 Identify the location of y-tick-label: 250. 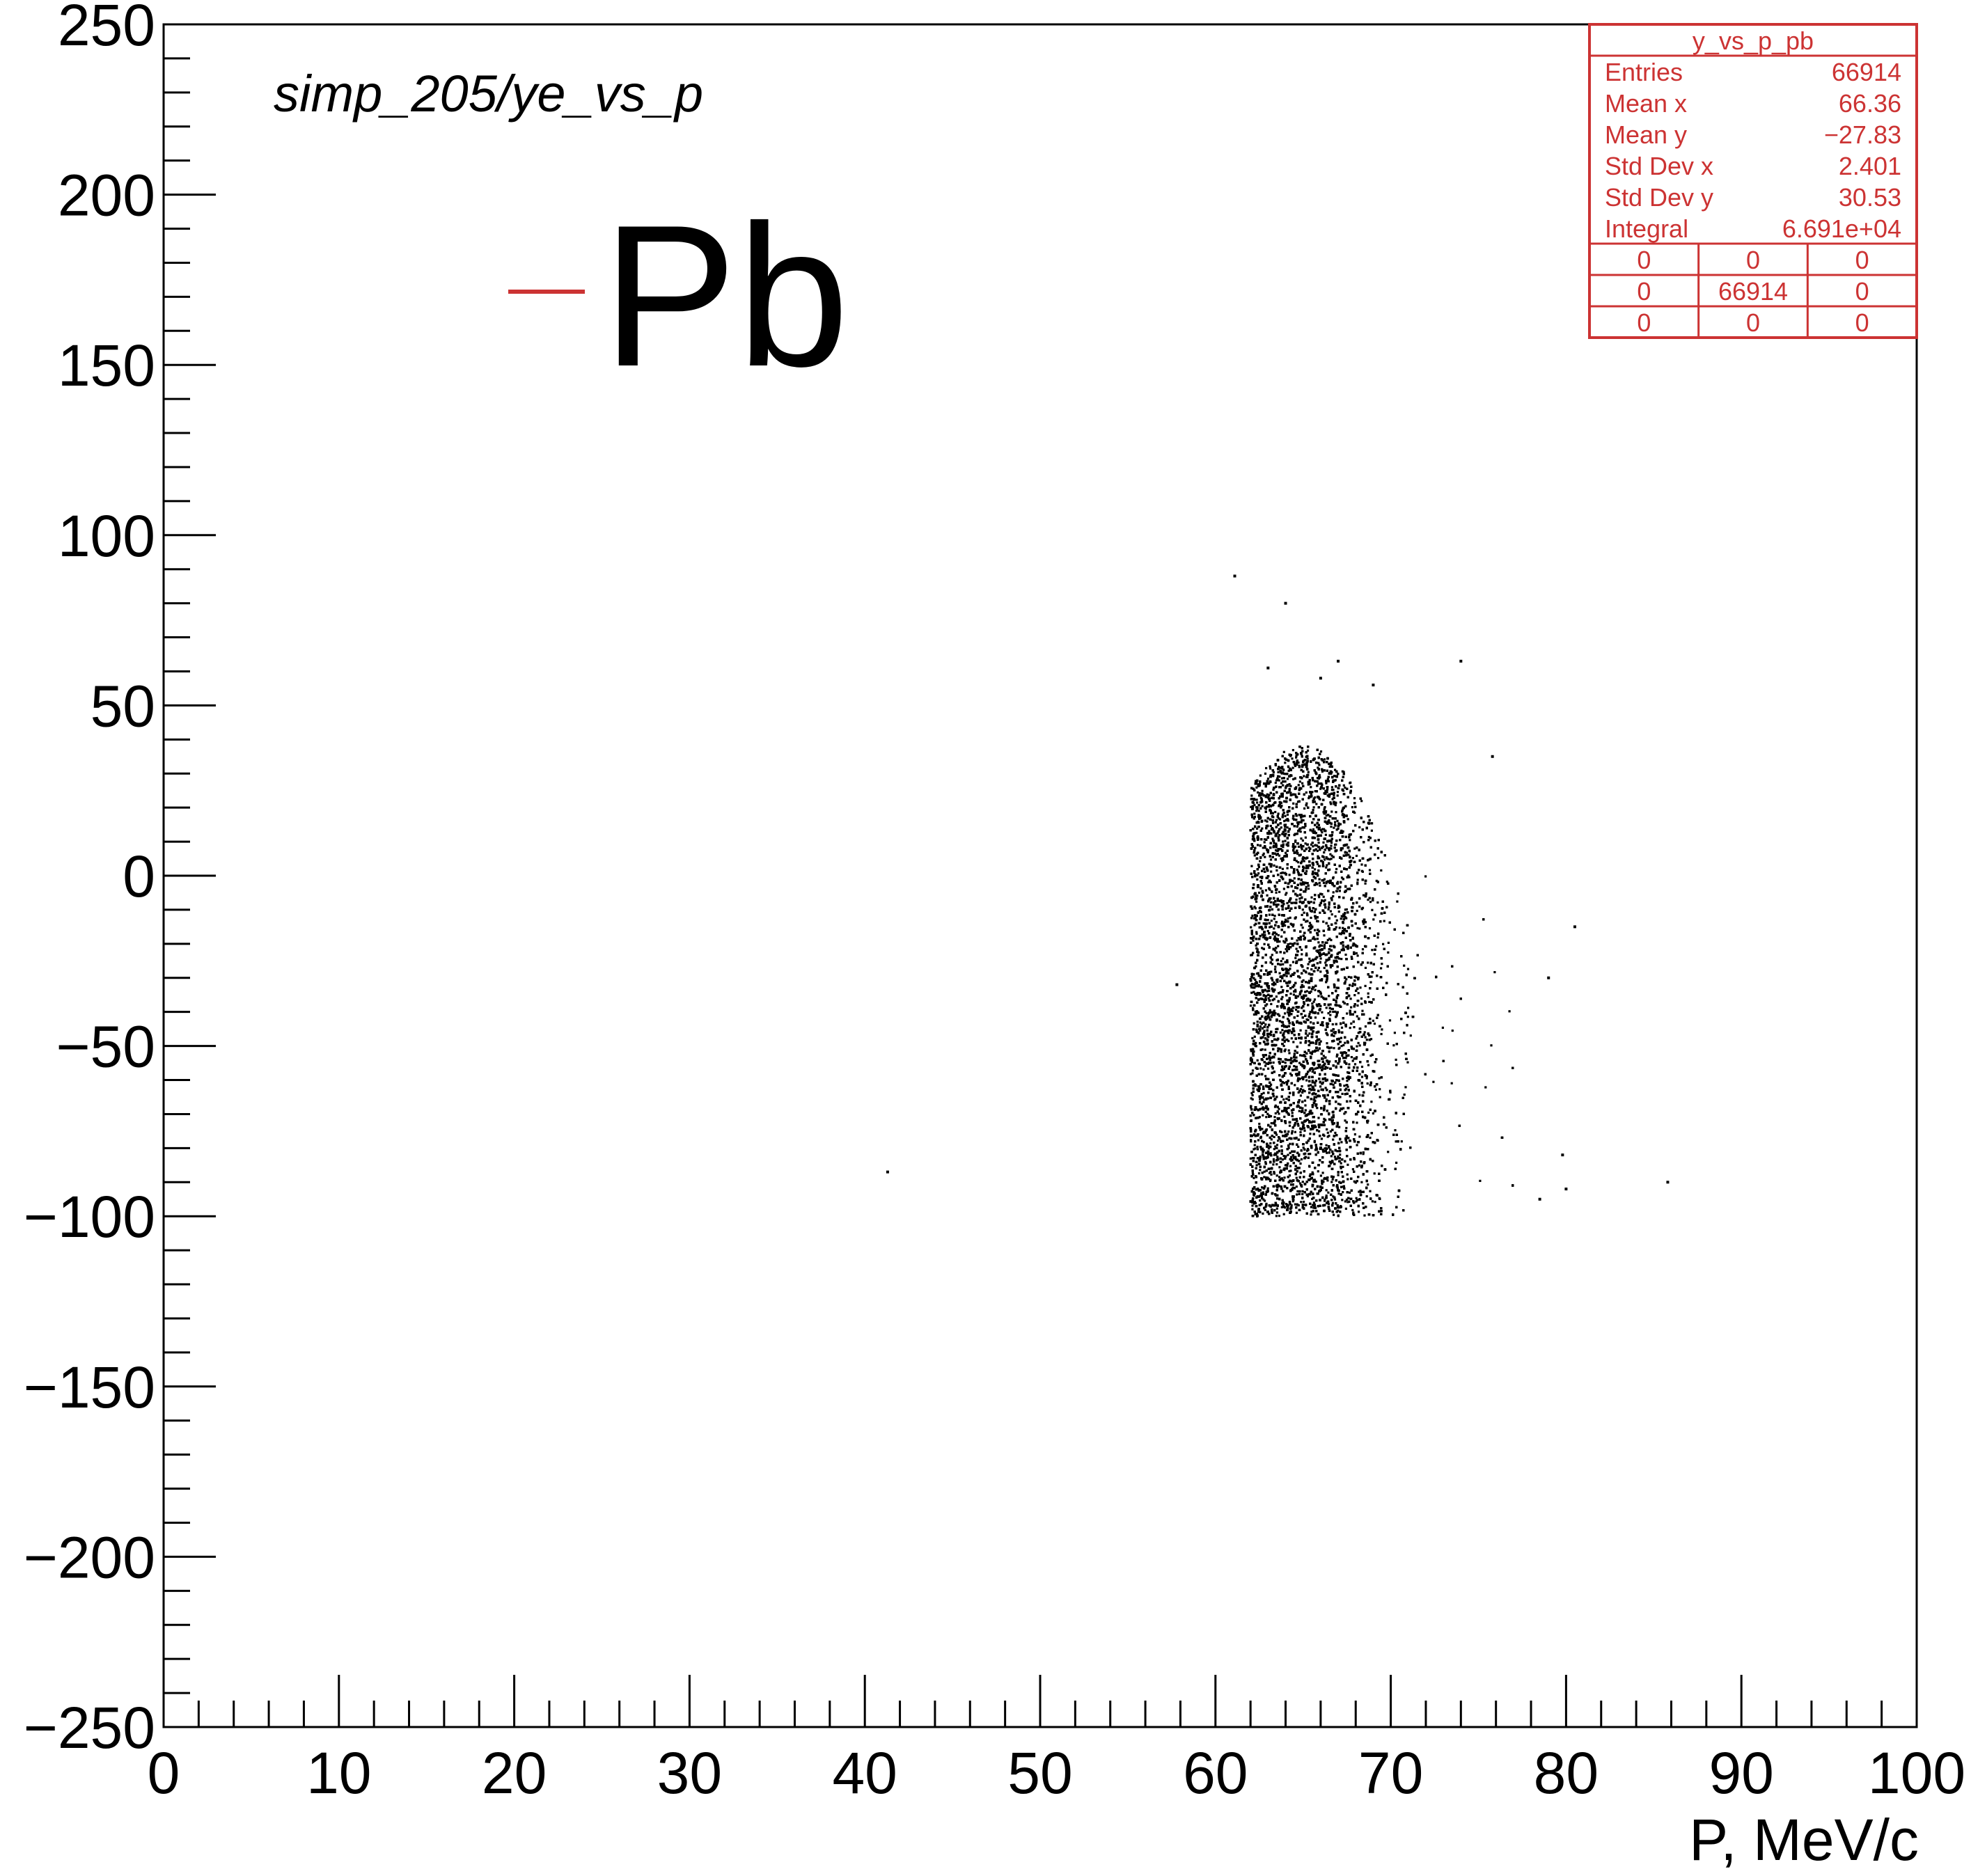
(106, 29).